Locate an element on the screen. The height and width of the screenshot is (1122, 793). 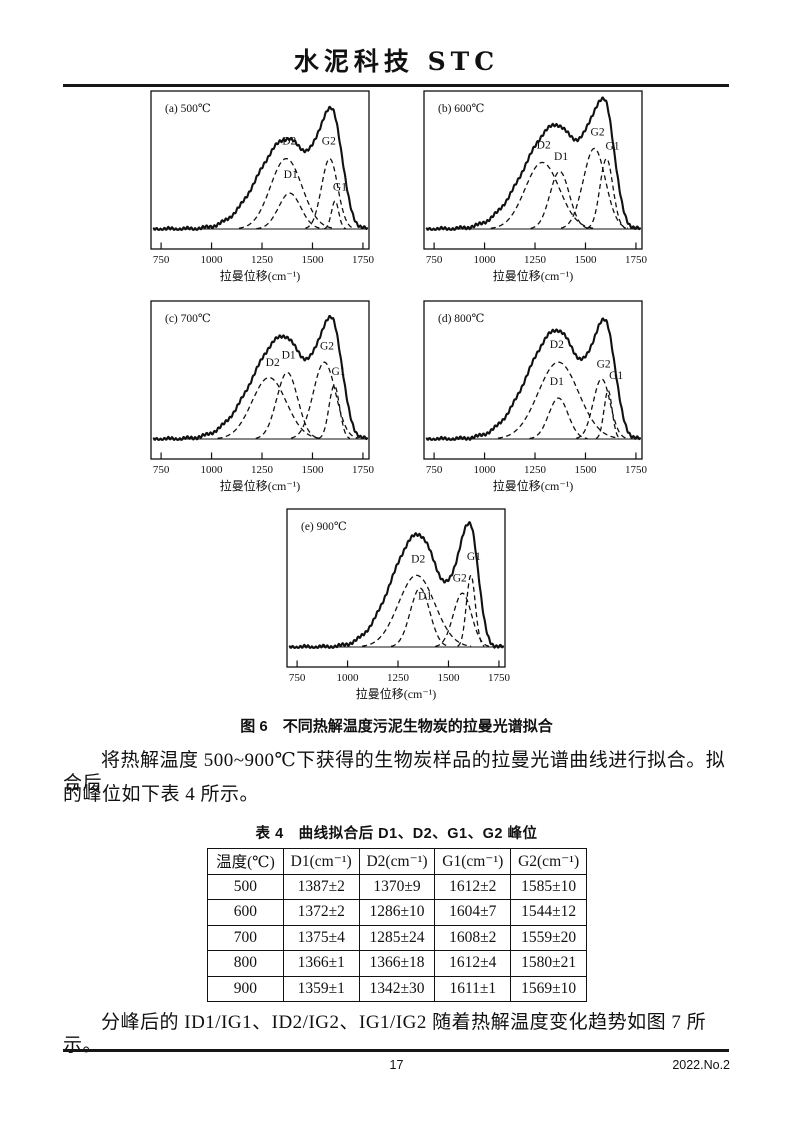
table-cell: 1286±10 is located at coordinates (397, 912).